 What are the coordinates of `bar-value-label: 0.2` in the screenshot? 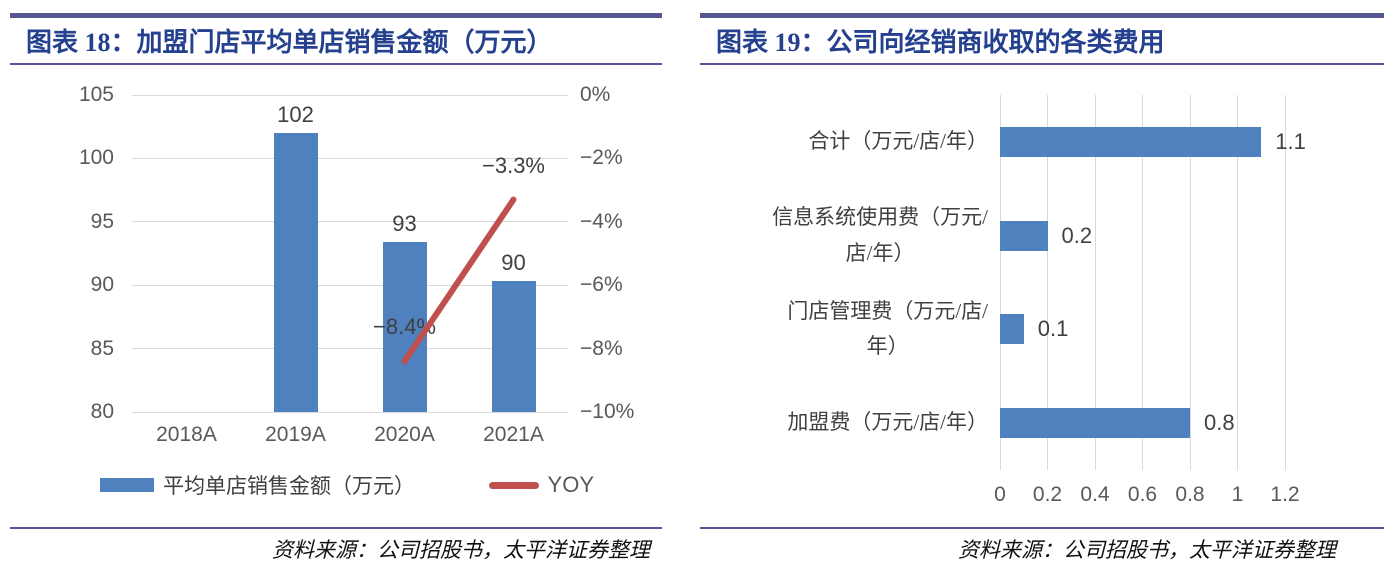 It's located at (1077, 235).